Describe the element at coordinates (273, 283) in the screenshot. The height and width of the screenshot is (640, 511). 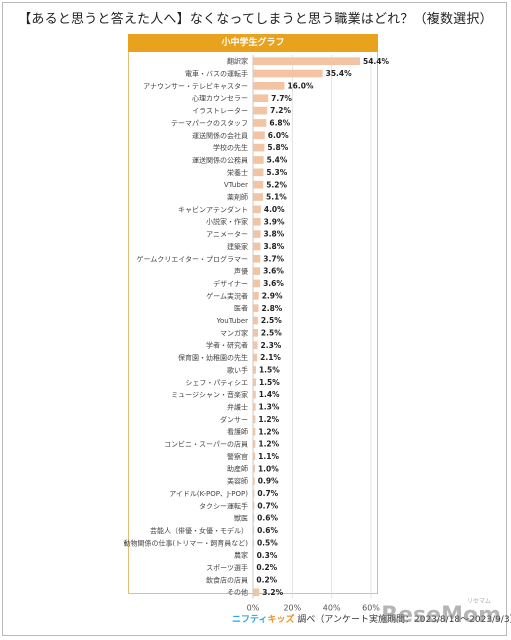
I see `value-label: 3.6%` at that location.